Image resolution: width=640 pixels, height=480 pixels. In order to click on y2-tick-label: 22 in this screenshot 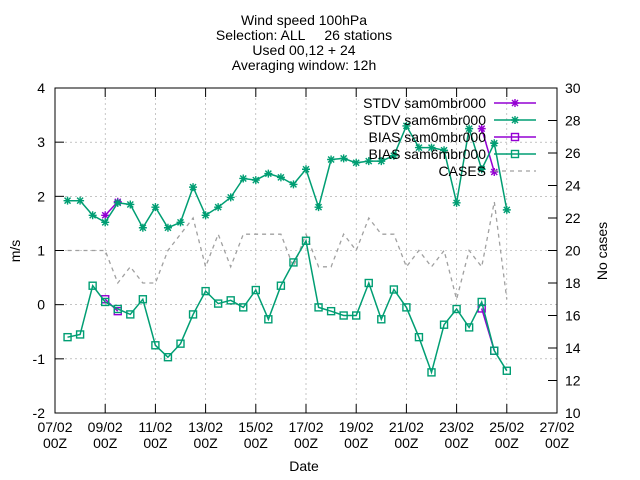, I will do `click(573, 218)`.